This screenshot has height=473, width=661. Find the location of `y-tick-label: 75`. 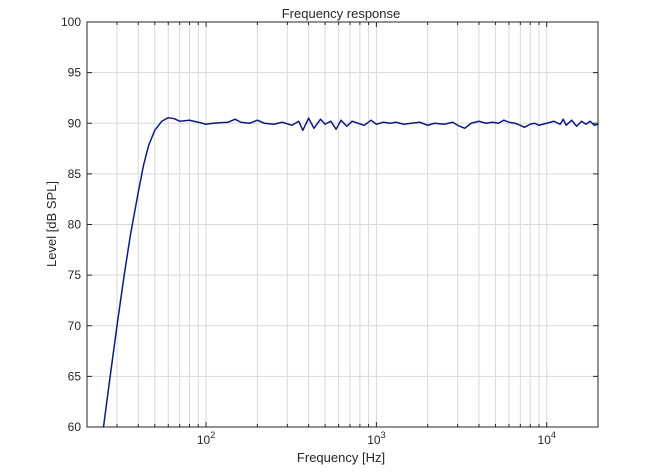

y-tick-label: 75 is located at coordinates (75, 275).